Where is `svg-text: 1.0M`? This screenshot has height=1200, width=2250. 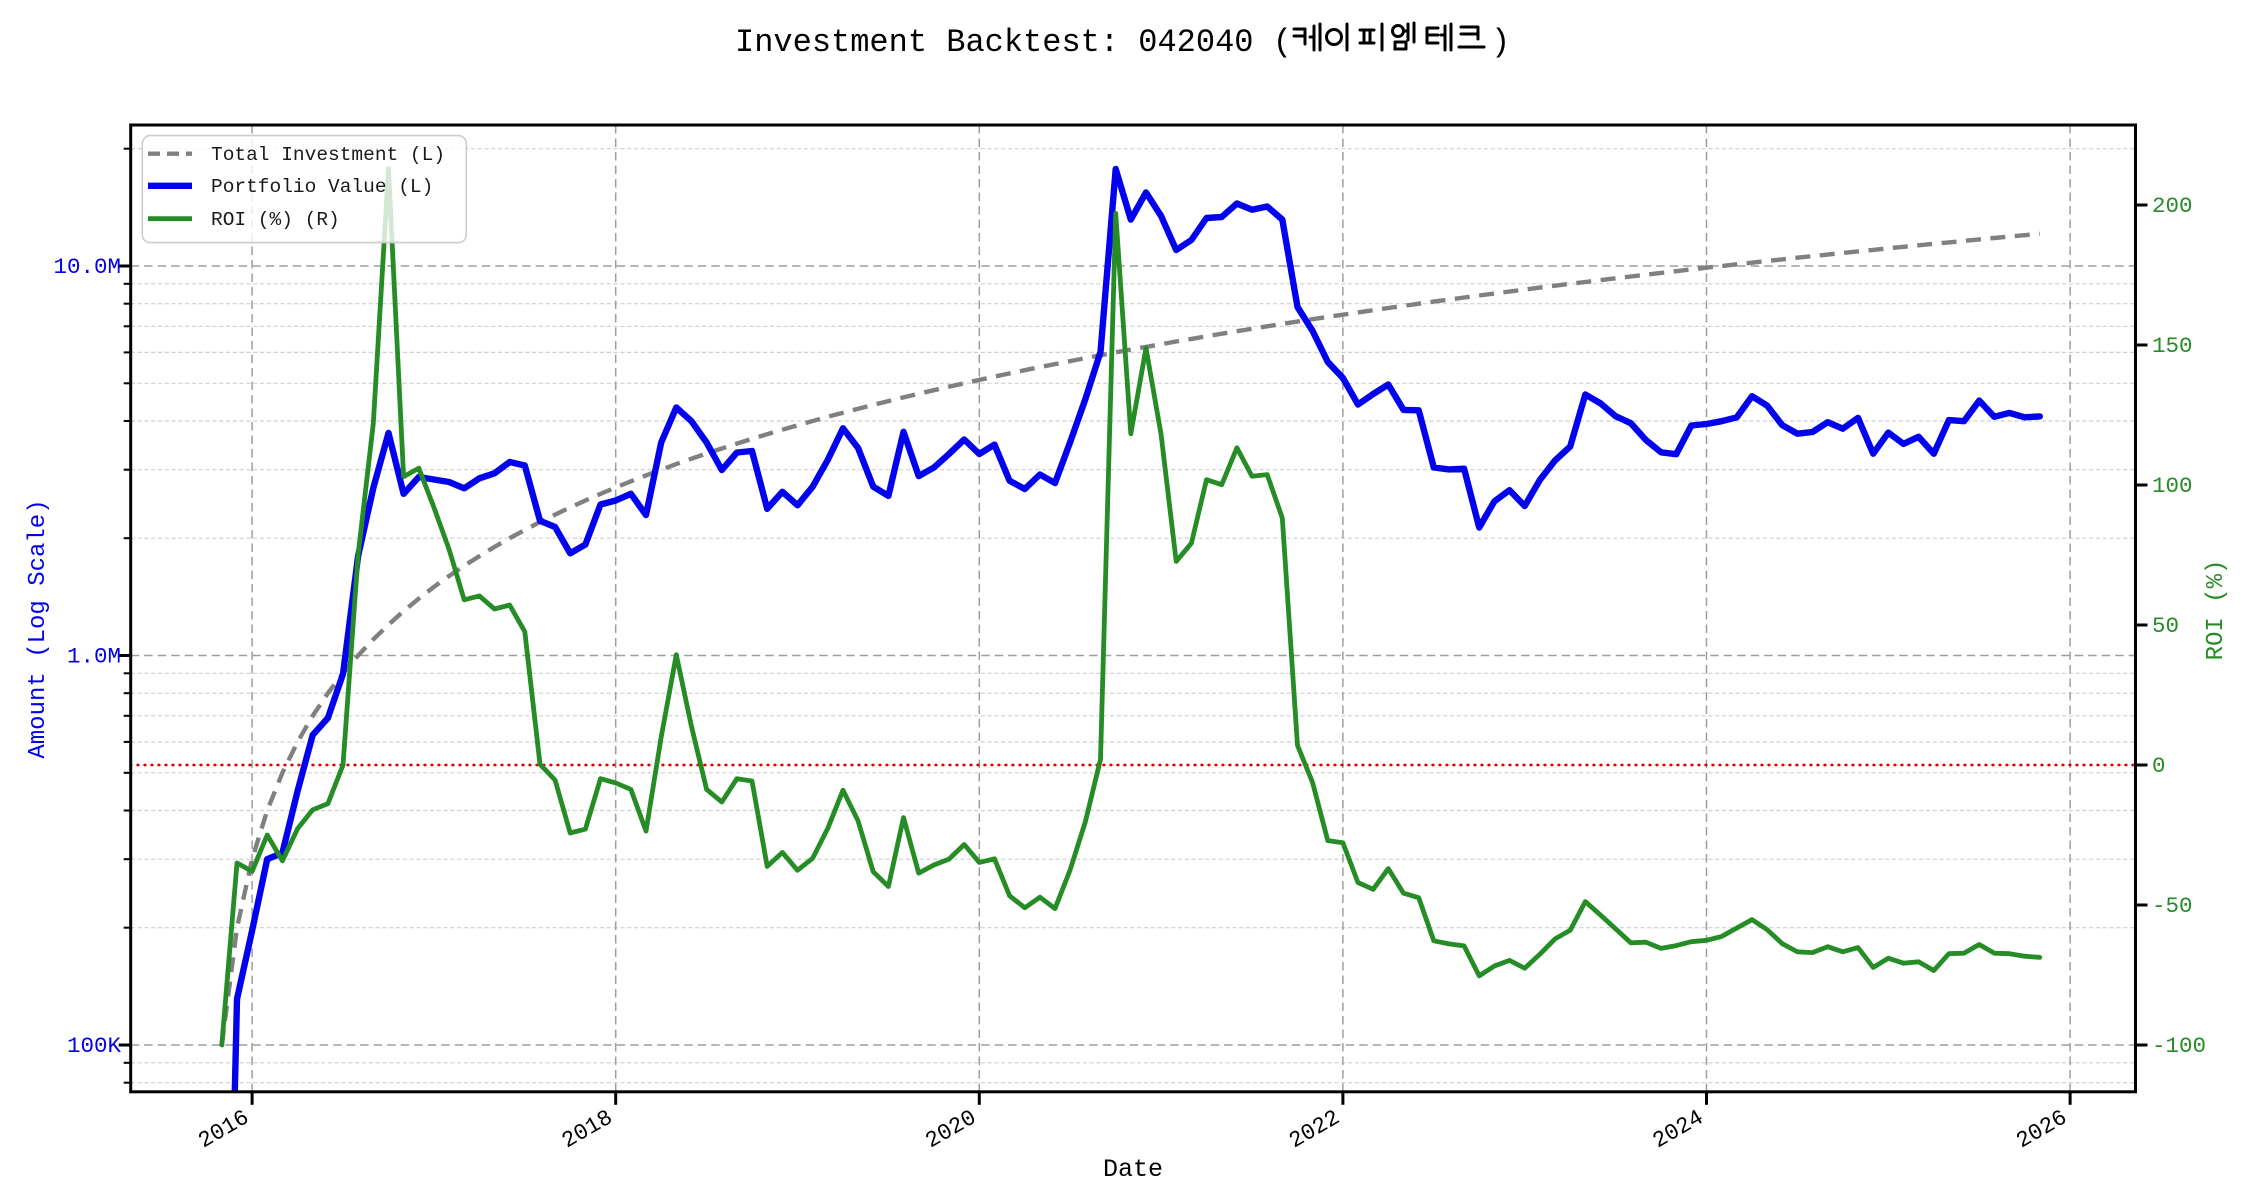
svg-text: 1.0M is located at coordinates (94, 657).